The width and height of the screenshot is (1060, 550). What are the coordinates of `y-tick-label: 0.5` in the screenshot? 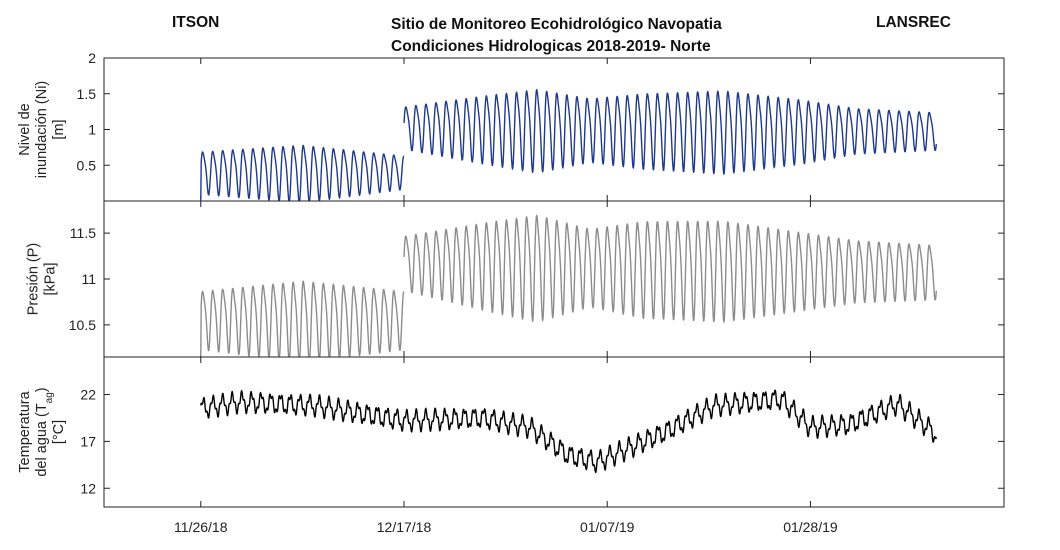 It's located at (87, 165).